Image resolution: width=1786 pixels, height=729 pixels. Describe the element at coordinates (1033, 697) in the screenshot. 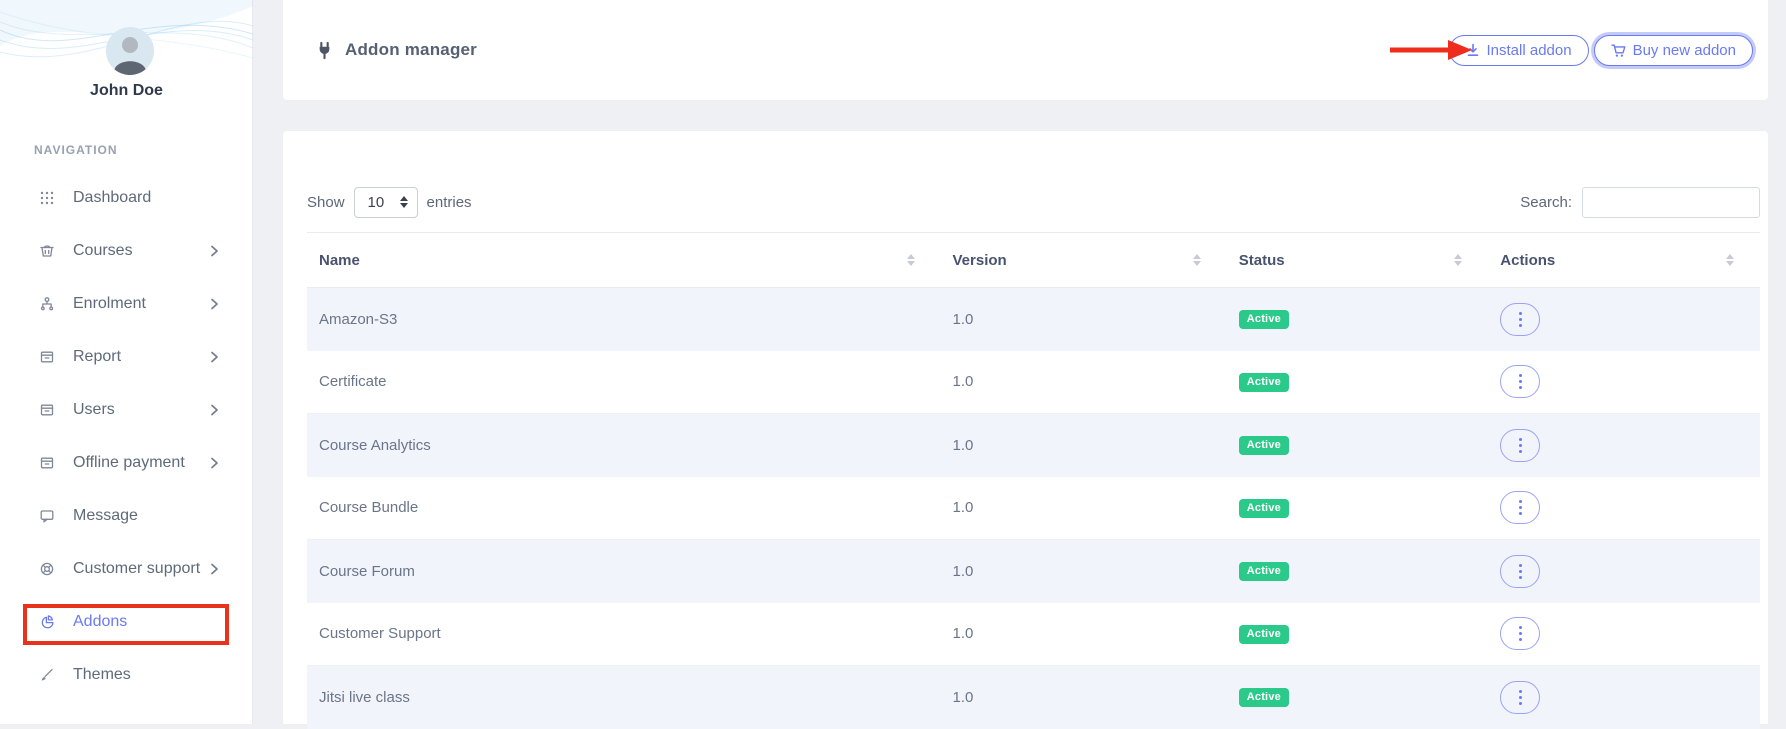

I see `table-row: Jitsi live class 1.0 Active` at that location.